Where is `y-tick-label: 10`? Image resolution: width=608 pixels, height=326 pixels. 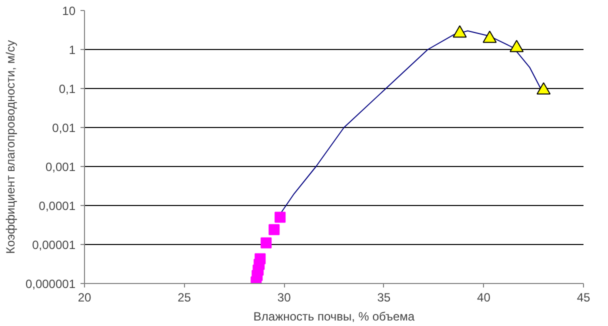 y-tick-label: 10 is located at coordinates (69, 11).